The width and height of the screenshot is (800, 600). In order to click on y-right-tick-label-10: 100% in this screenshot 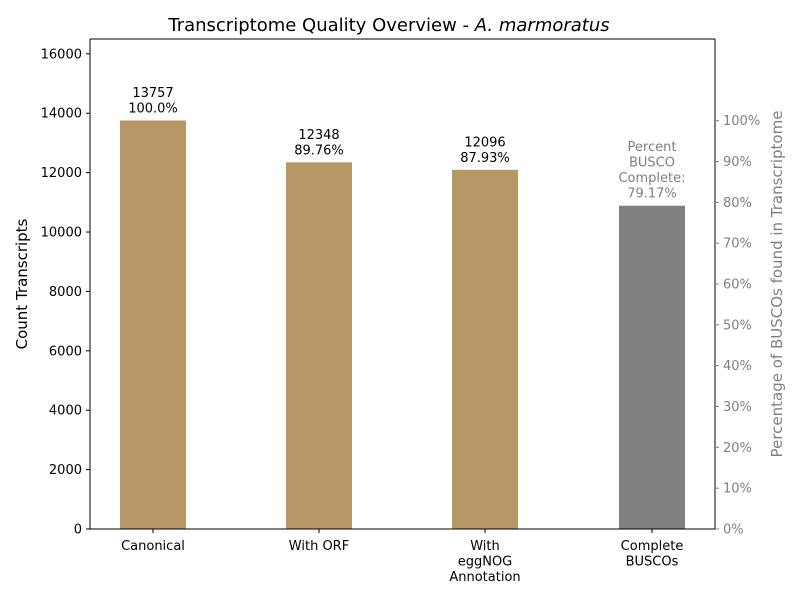, I will do `click(741, 121)`.